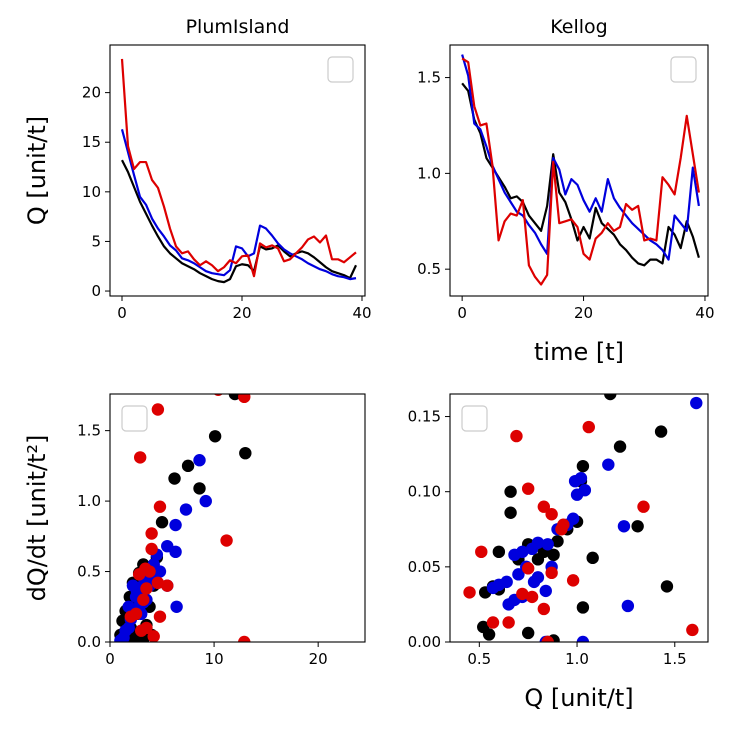 This screenshot has width=730, height=732. I want to click on x-tick-label: 1.5, so click(675, 659).